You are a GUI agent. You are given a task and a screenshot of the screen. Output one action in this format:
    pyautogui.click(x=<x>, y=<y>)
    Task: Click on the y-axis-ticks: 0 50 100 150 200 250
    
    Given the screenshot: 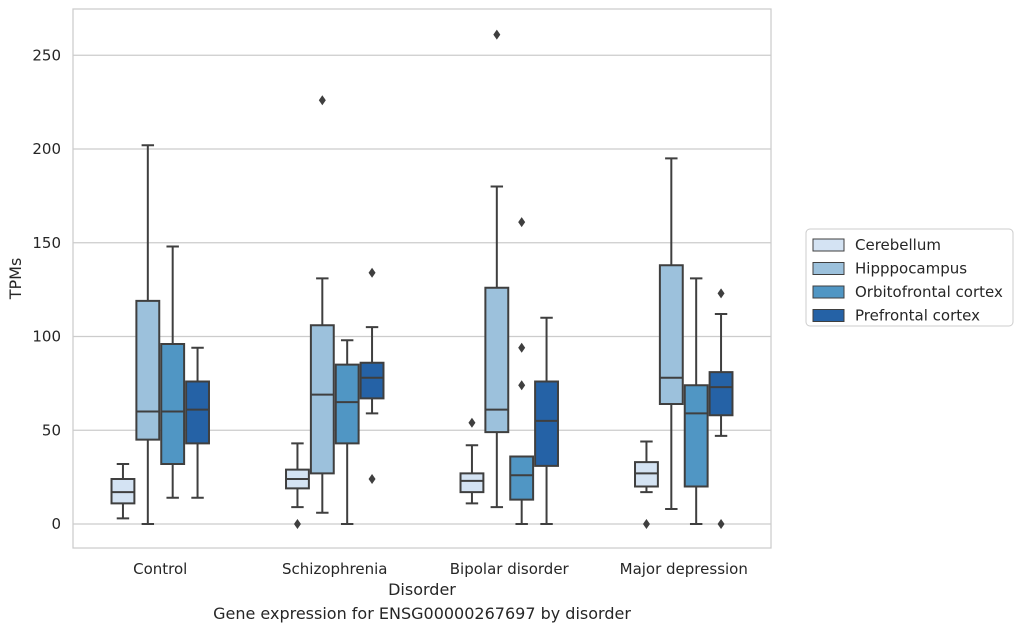 What is the action you would take?
    pyautogui.click(x=46, y=289)
    